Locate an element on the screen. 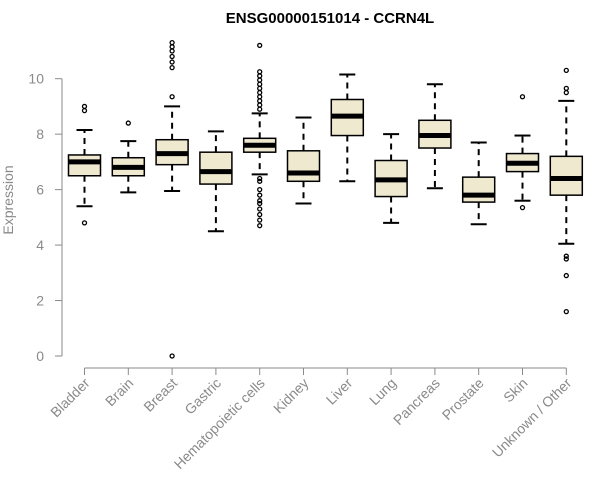 This screenshot has width=600, height=500. box-bladder is located at coordinates (84, 164).